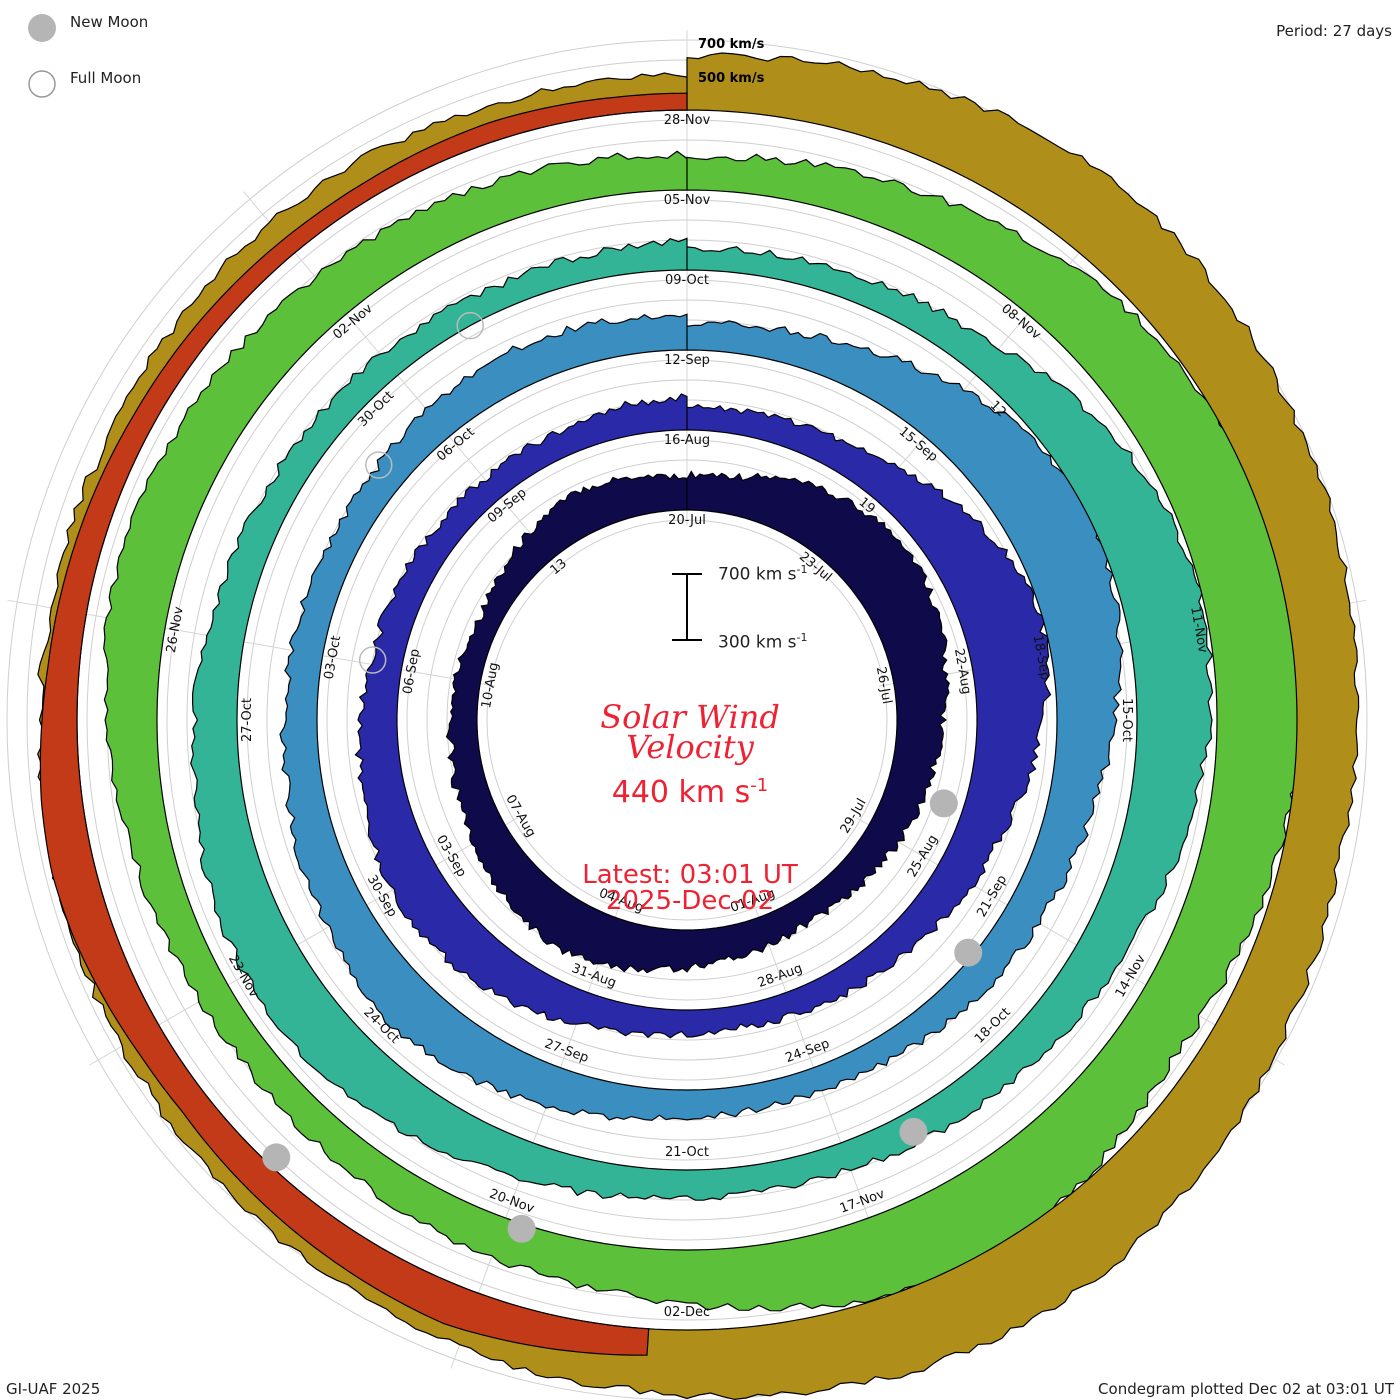 This screenshot has width=1400, height=1400. I want to click on date-tick-label: 12-Sep, so click(687, 360).